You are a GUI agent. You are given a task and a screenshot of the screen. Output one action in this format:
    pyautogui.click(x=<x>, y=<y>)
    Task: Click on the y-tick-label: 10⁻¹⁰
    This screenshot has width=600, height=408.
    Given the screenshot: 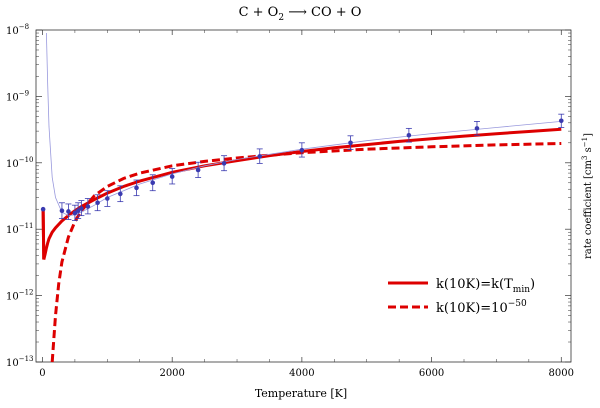 What is the action you would take?
    pyautogui.click(x=20, y=163)
    